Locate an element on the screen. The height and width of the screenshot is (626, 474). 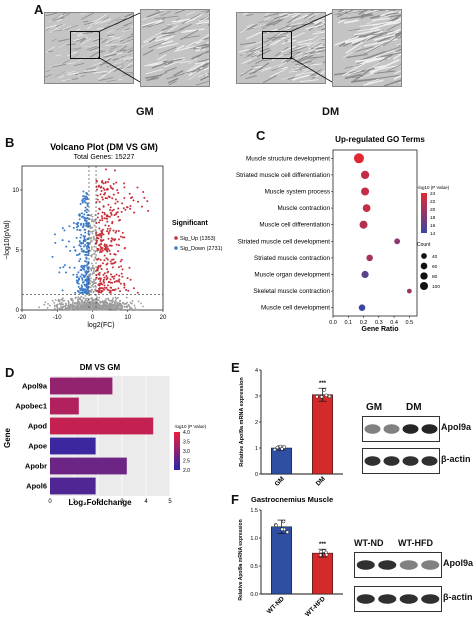
volcano-xlabel: log2(FC) is located at coordinates (100, 325).